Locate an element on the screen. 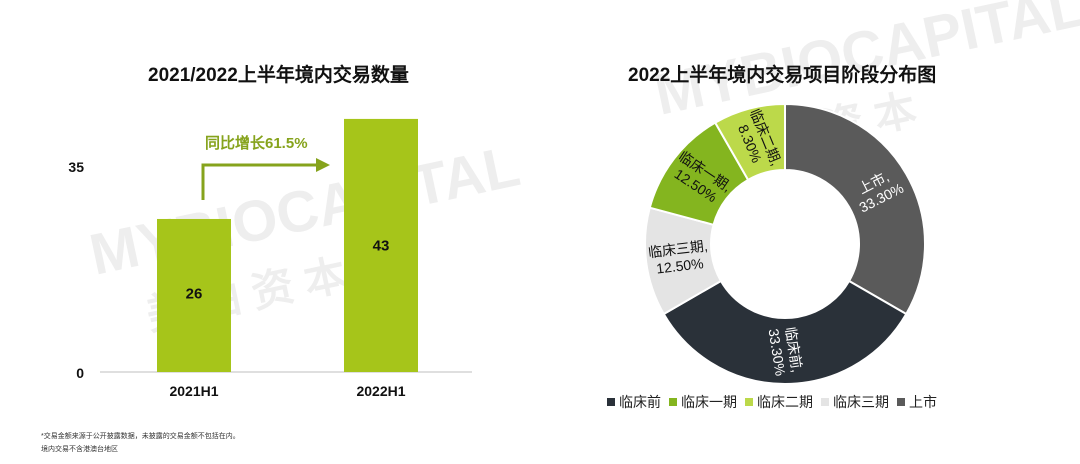  bar-chart-title: 2021/2022上半年境内交易数量 is located at coordinates (278, 75).